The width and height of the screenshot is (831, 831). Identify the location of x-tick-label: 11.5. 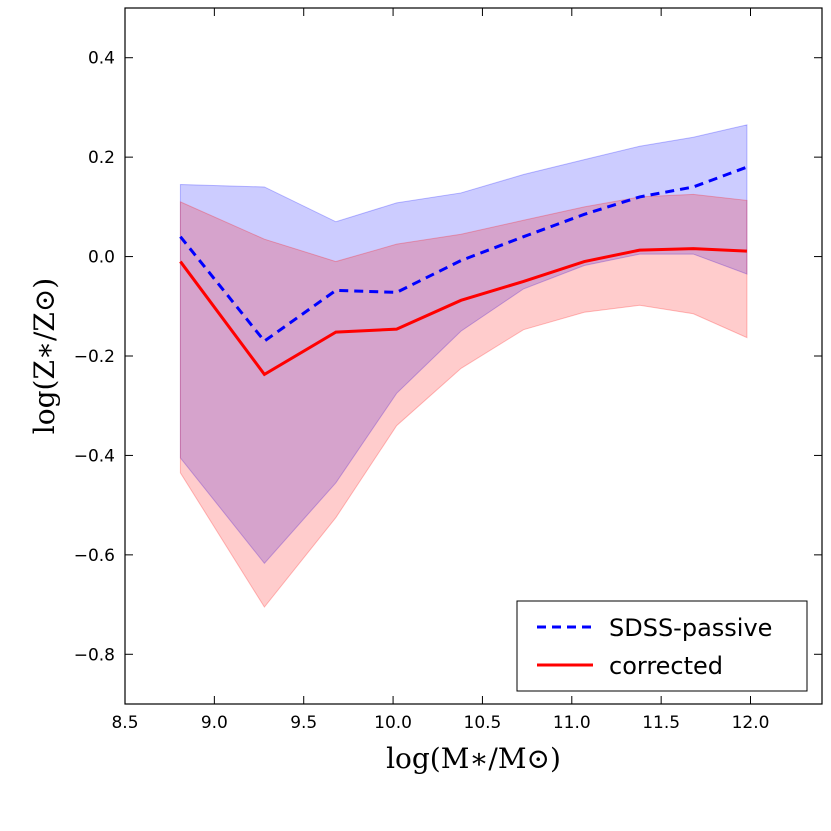
(661, 723).